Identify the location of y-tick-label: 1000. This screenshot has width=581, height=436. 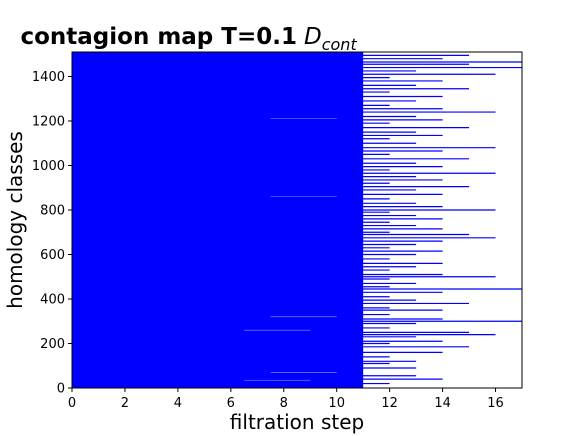
(48, 166).